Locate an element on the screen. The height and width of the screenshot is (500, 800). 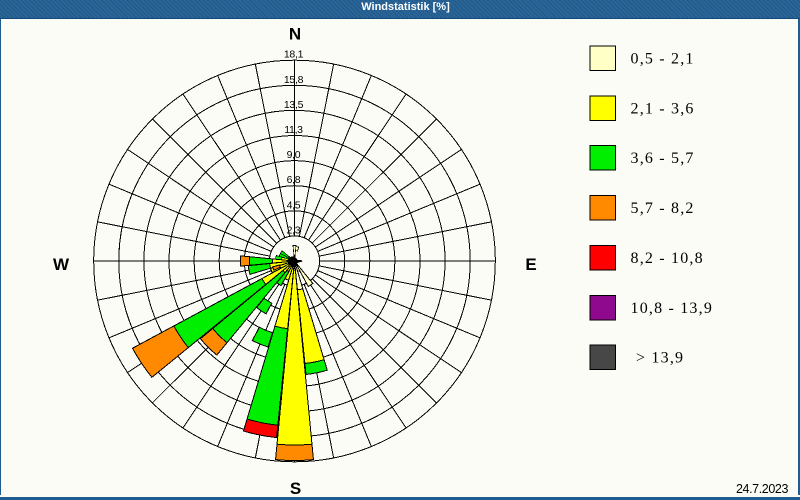
svg-text: 0,5 - 2,1 is located at coordinates (663, 59).